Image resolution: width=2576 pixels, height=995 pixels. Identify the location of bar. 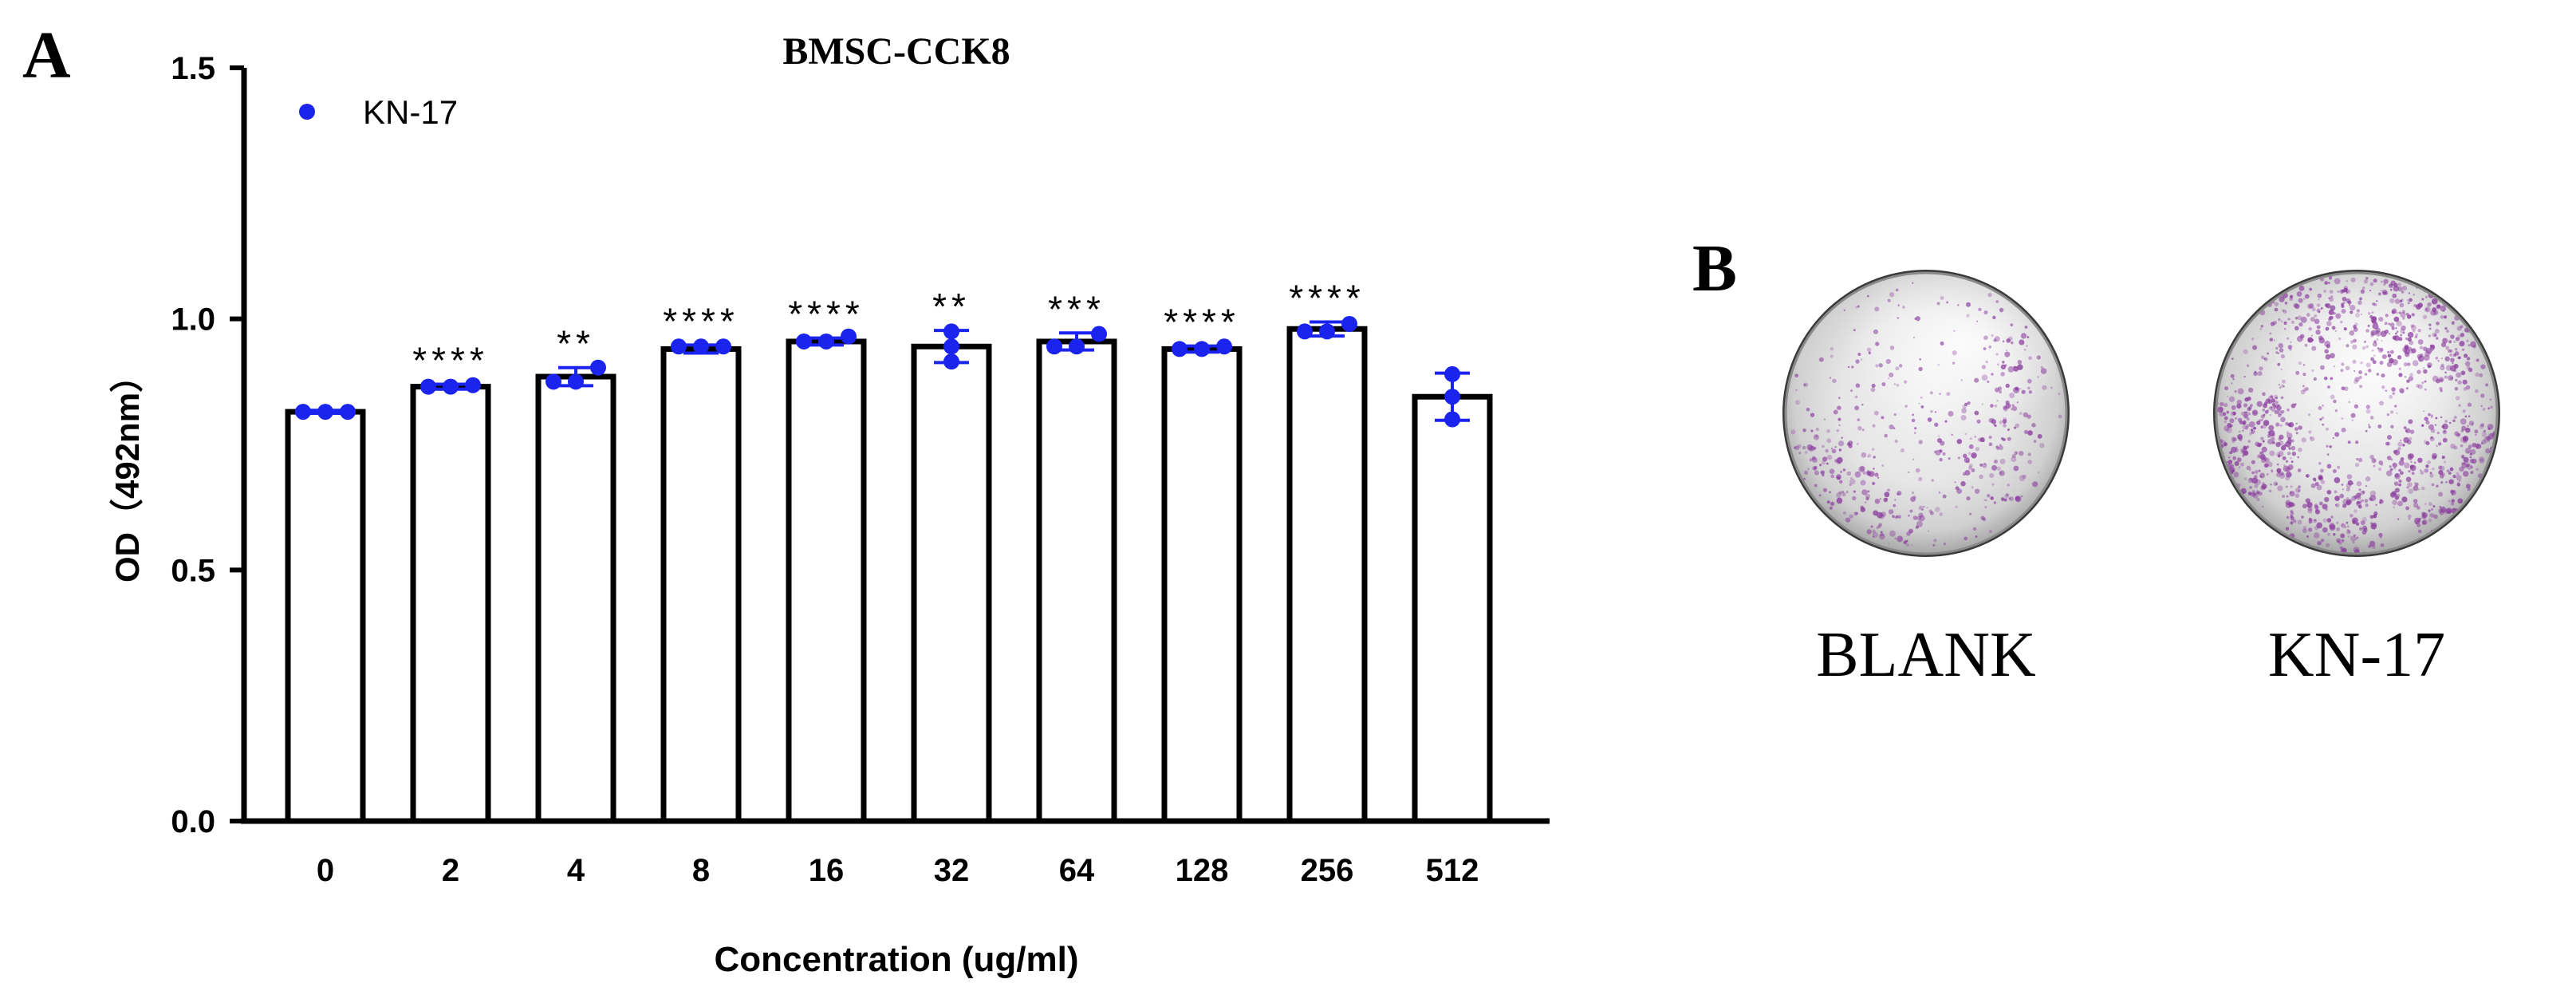
(1202, 584).